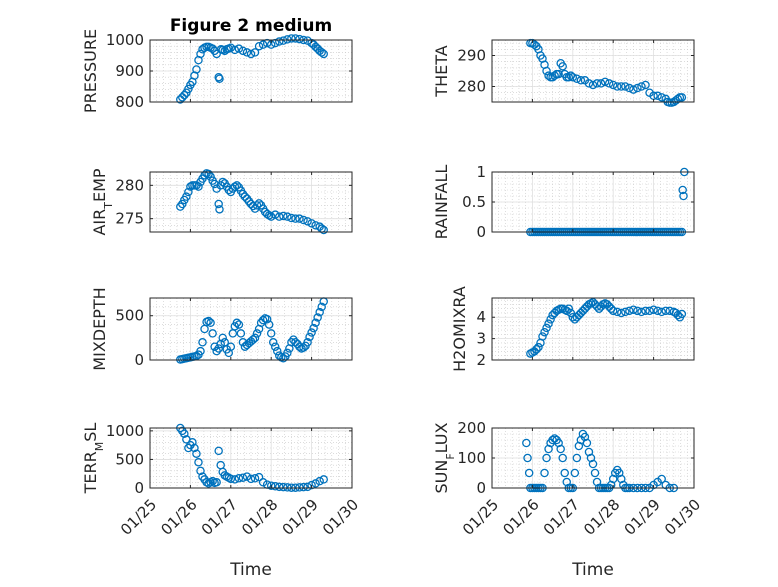 Image resolution: width=778 pixels, height=587 pixels. Describe the element at coordinates (102, 201) in the screenshot. I see `y-axis-label: AIRTEMP` at that location.